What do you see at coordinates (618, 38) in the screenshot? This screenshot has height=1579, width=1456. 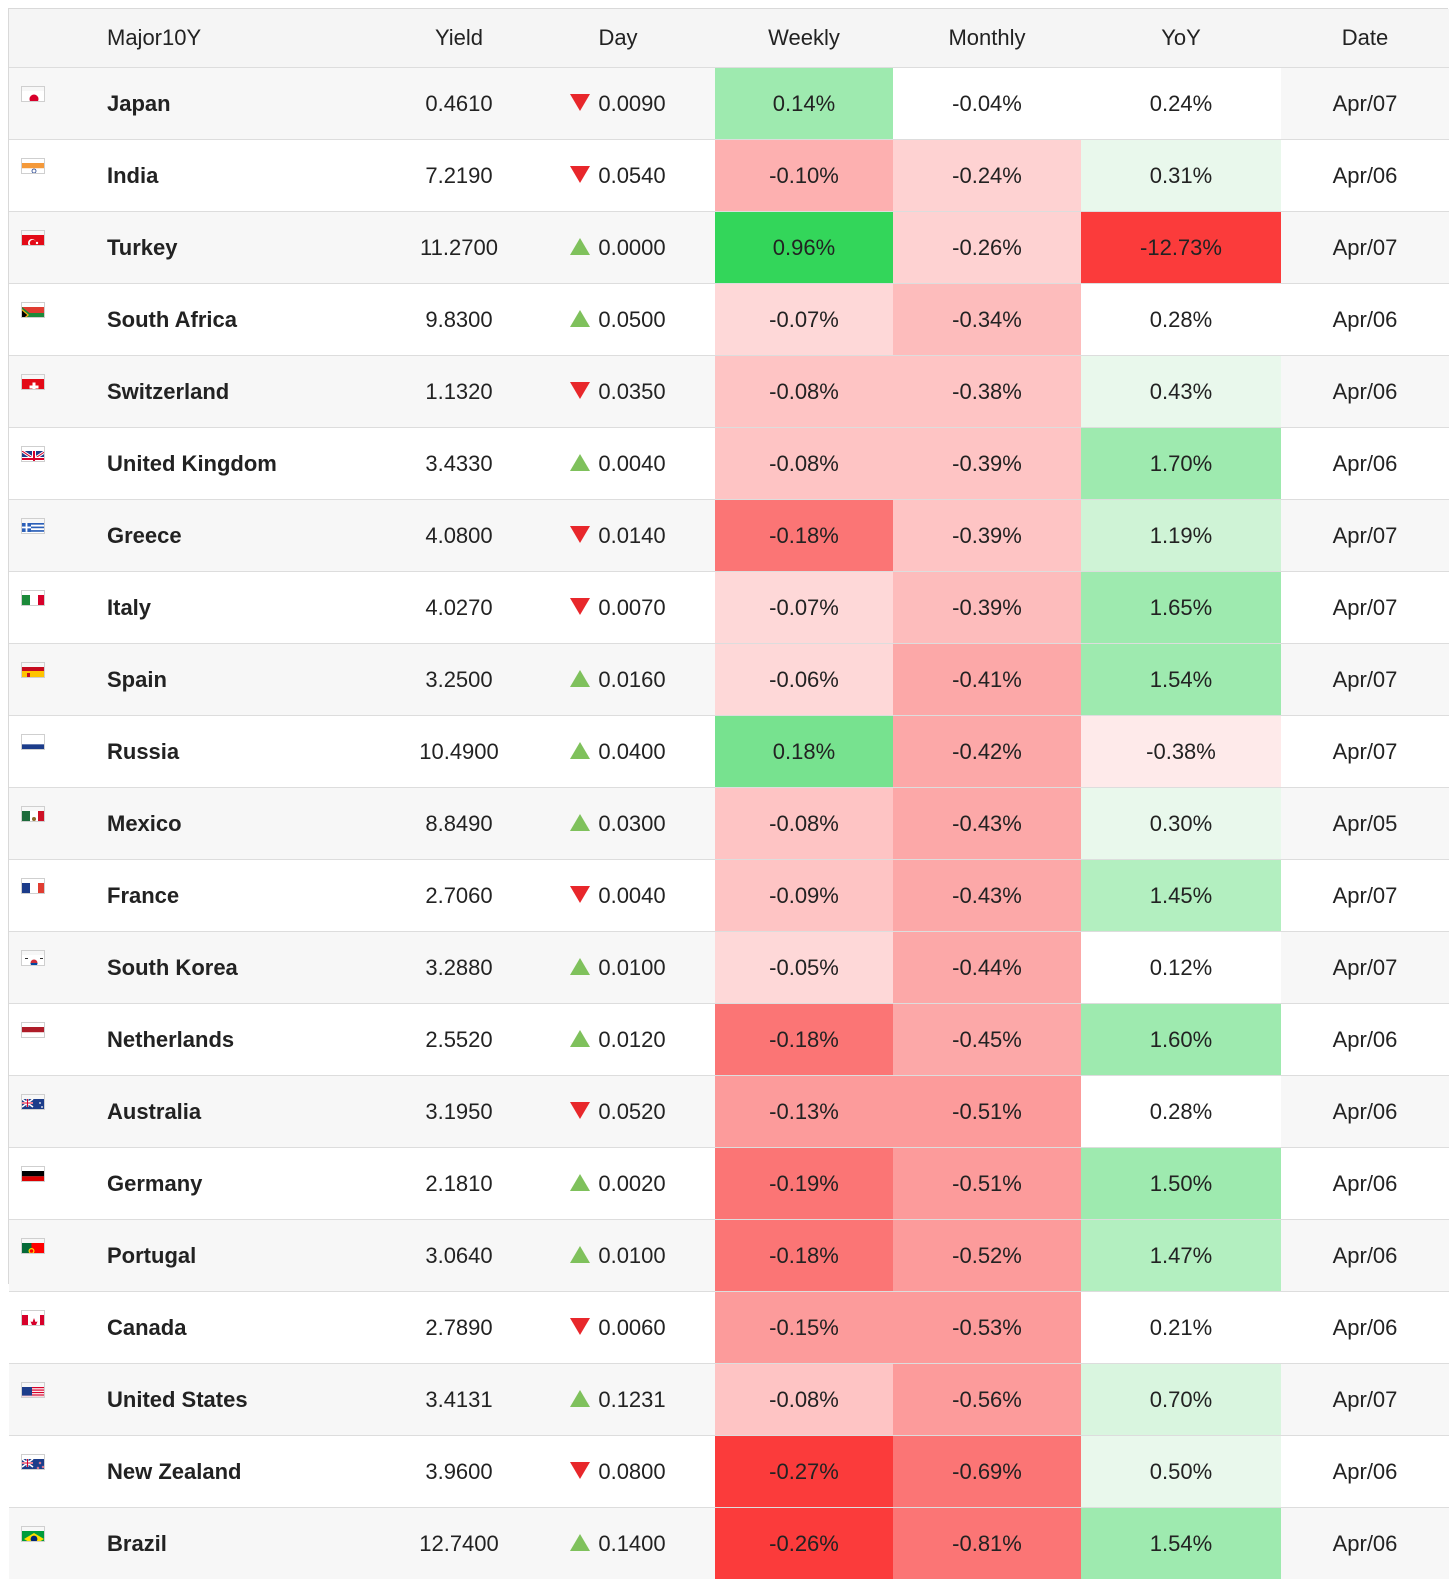 I see `header-day: Day` at bounding box center [618, 38].